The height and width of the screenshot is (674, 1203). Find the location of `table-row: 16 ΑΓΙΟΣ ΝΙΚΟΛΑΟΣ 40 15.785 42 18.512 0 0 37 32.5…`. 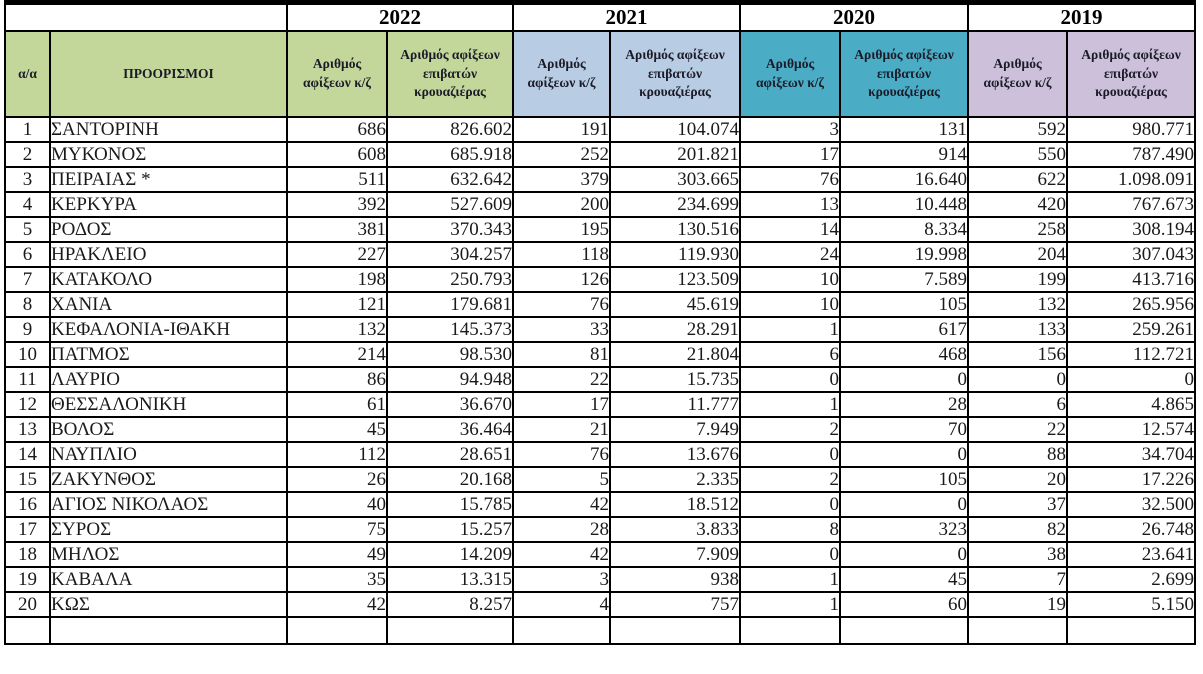

table-row: 16 ΑΓΙΟΣ ΝΙΚΟΛΑΟΣ 40 15.785 42 18.512 0 0 37 32.5… is located at coordinates (600, 504).